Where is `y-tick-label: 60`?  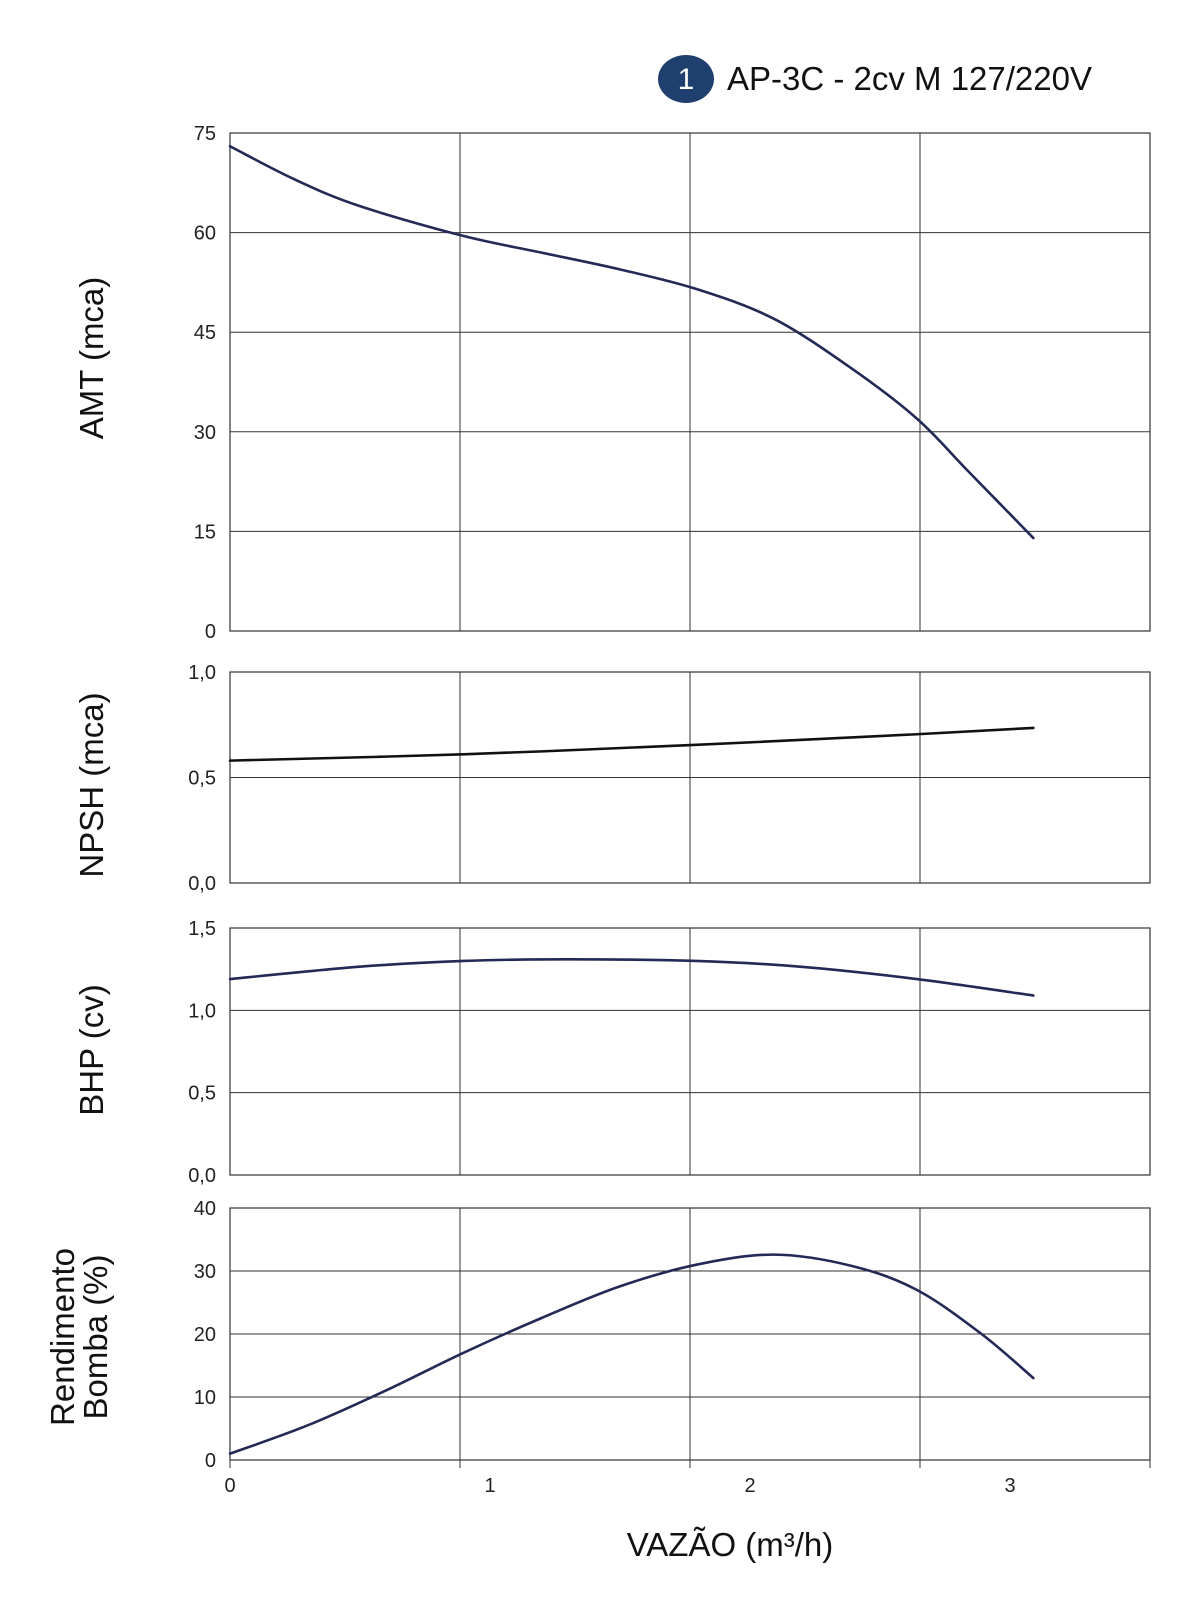
y-tick-label: 60 is located at coordinates (205, 234).